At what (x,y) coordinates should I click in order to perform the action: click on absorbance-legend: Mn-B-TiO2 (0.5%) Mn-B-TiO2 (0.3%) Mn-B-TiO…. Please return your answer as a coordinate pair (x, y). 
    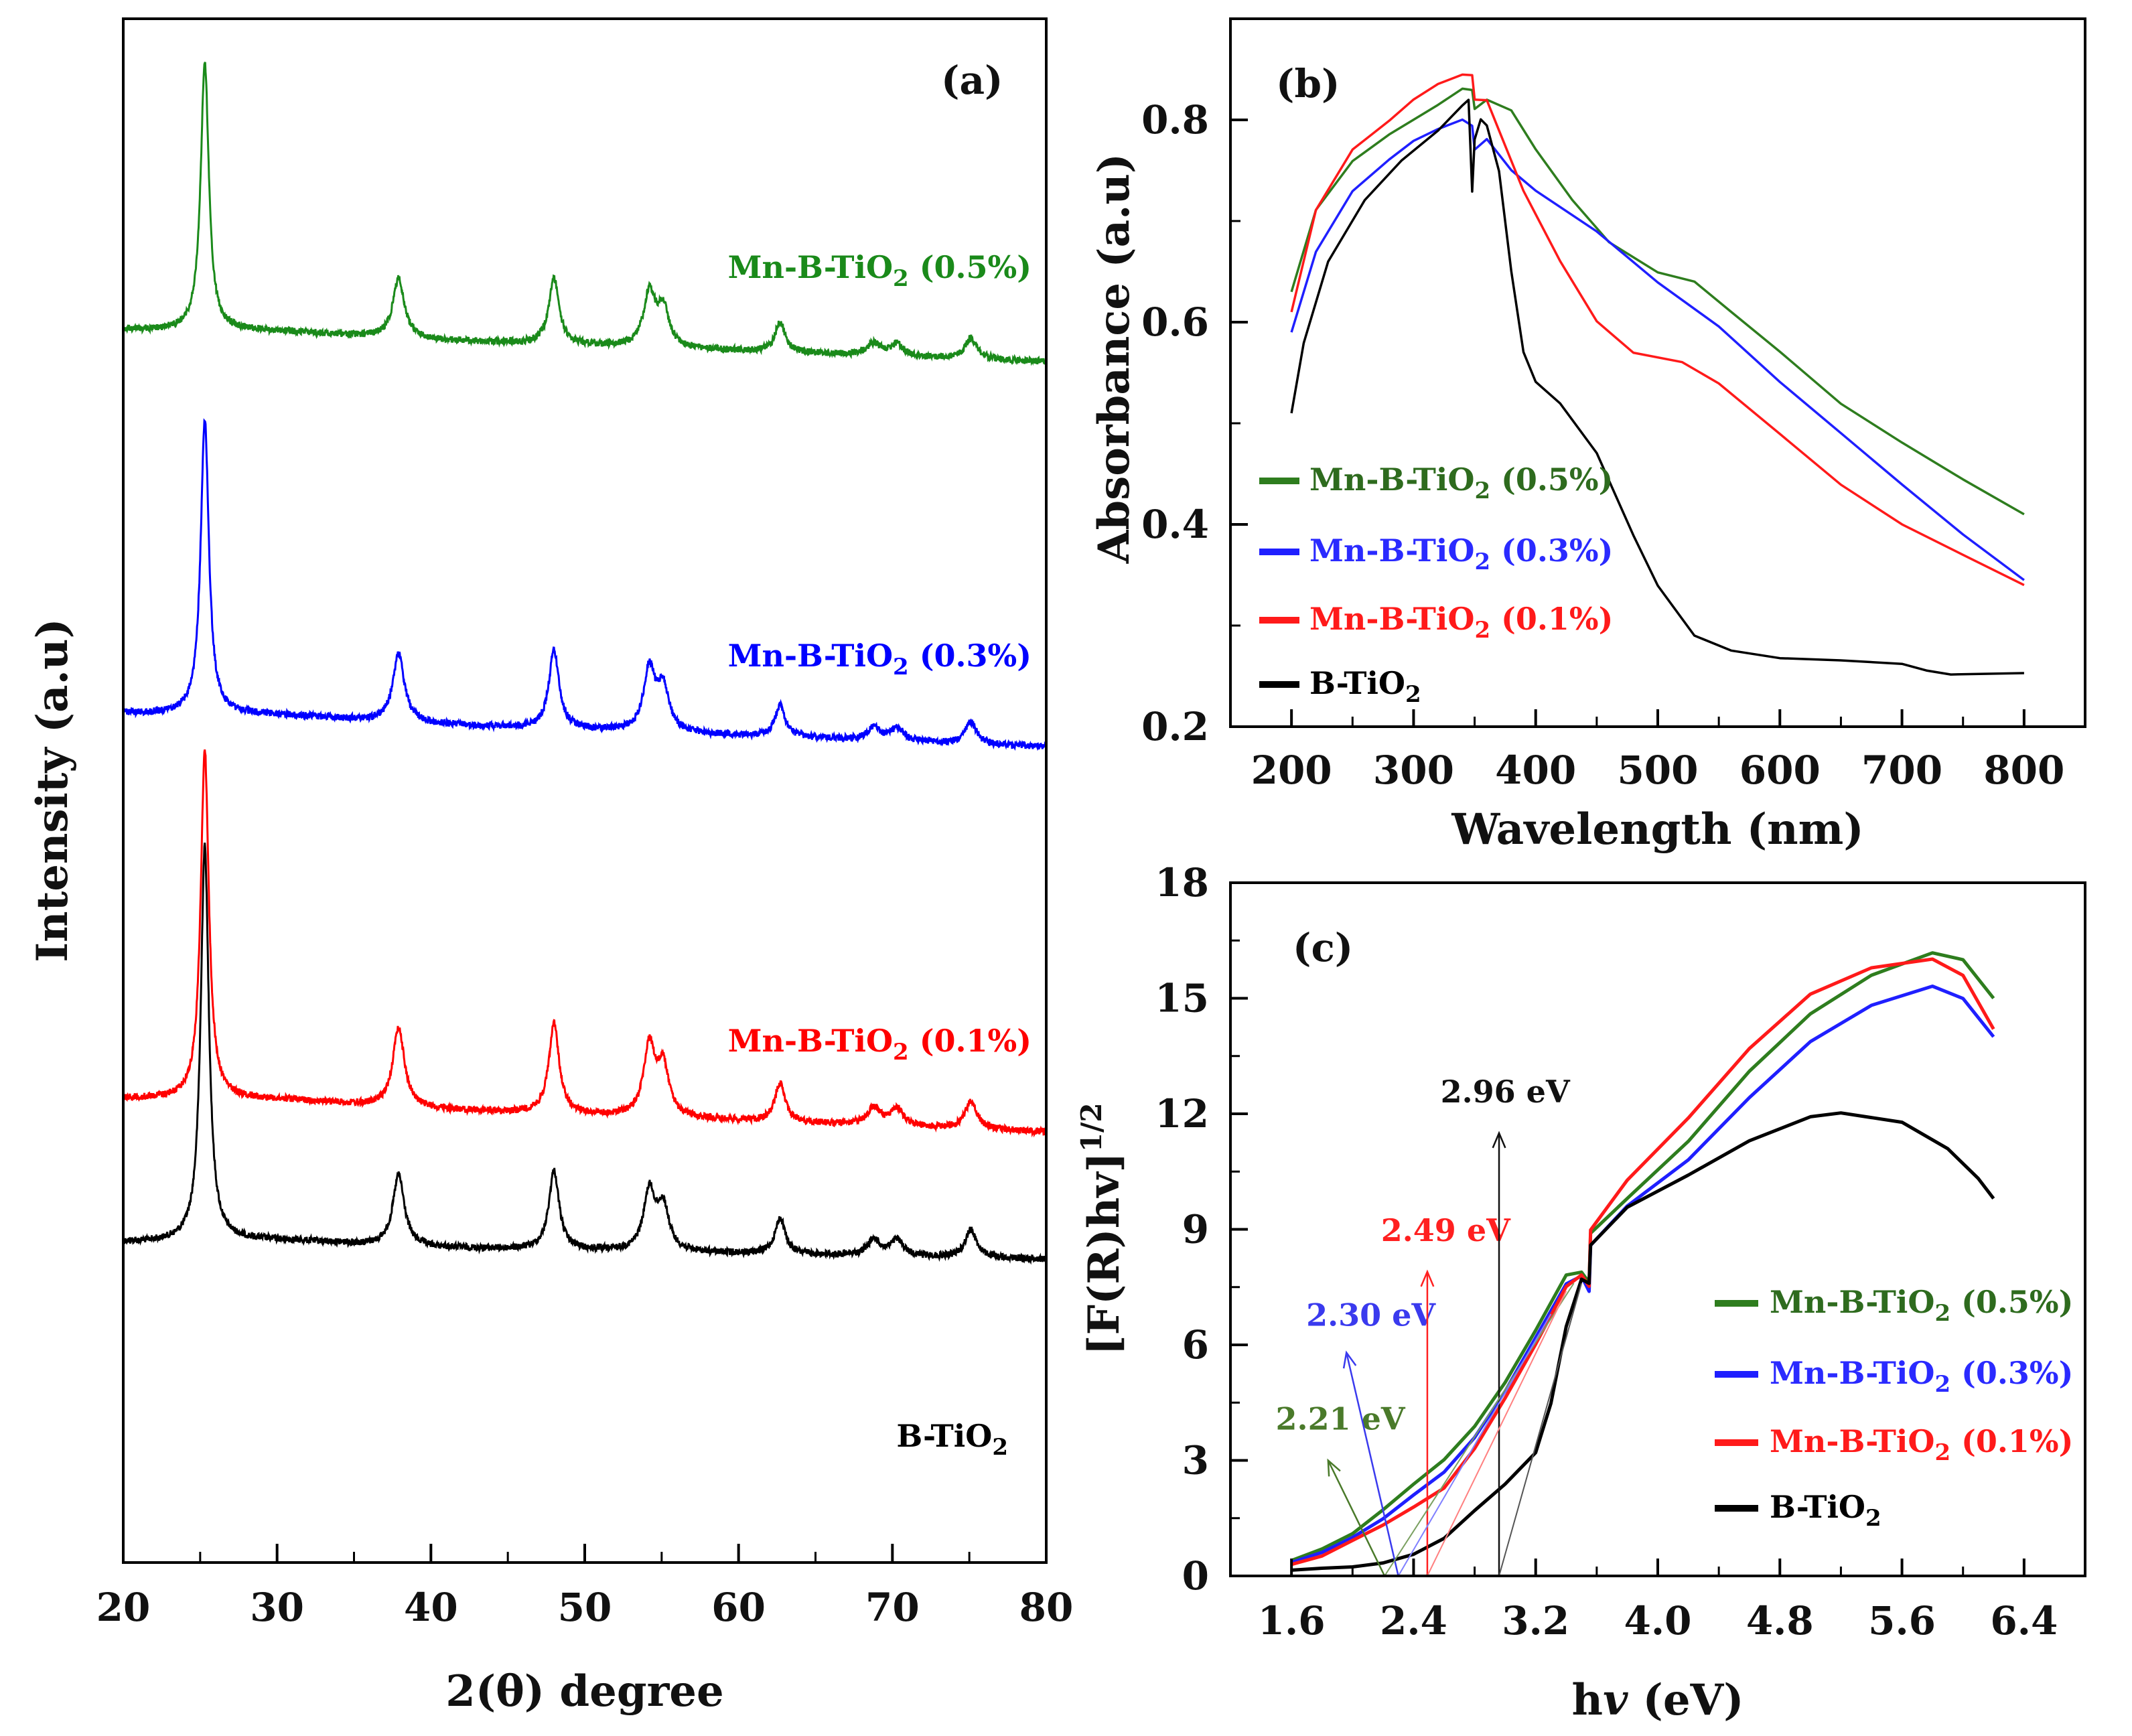
    Looking at the image, I should click on (1436, 584).